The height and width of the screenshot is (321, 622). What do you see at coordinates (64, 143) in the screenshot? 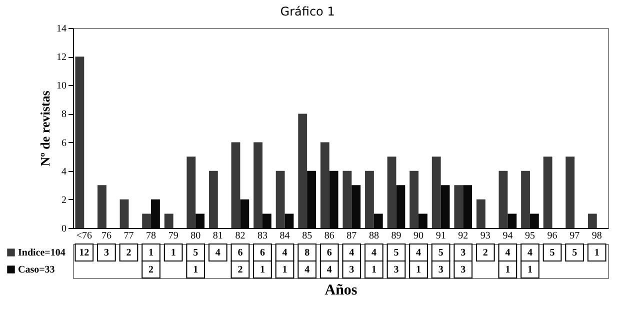
I see `y-tick-label: 6` at bounding box center [64, 143].